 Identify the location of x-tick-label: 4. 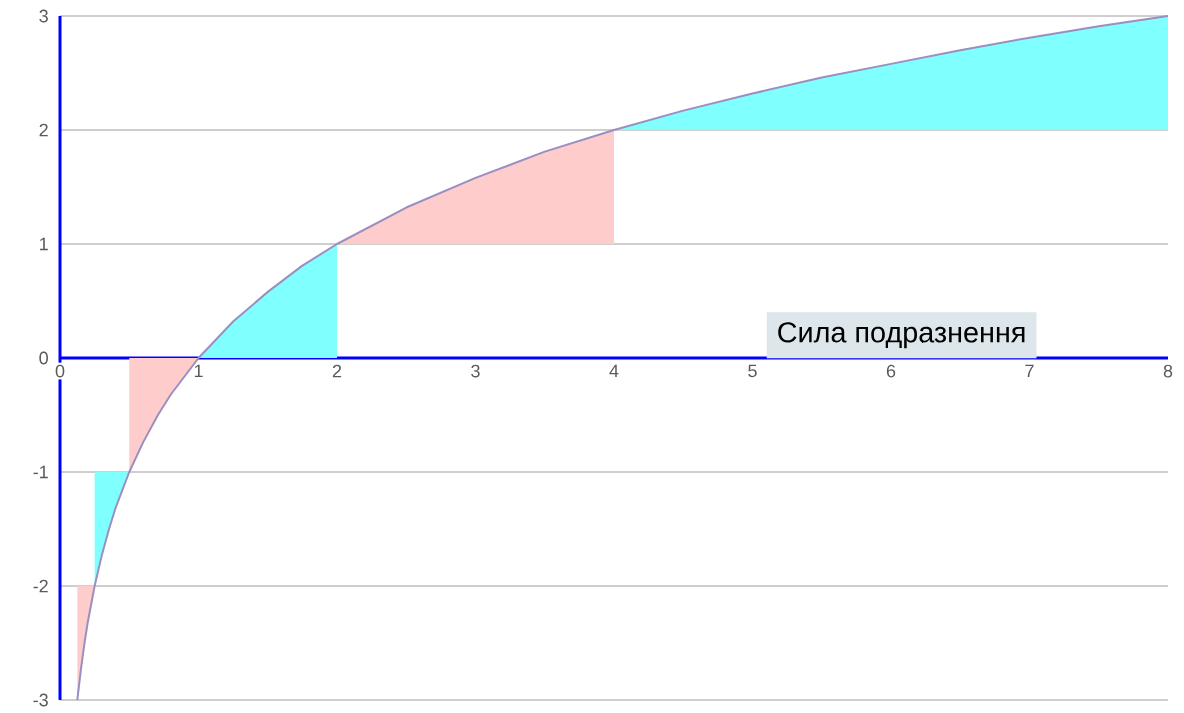
(614, 371).